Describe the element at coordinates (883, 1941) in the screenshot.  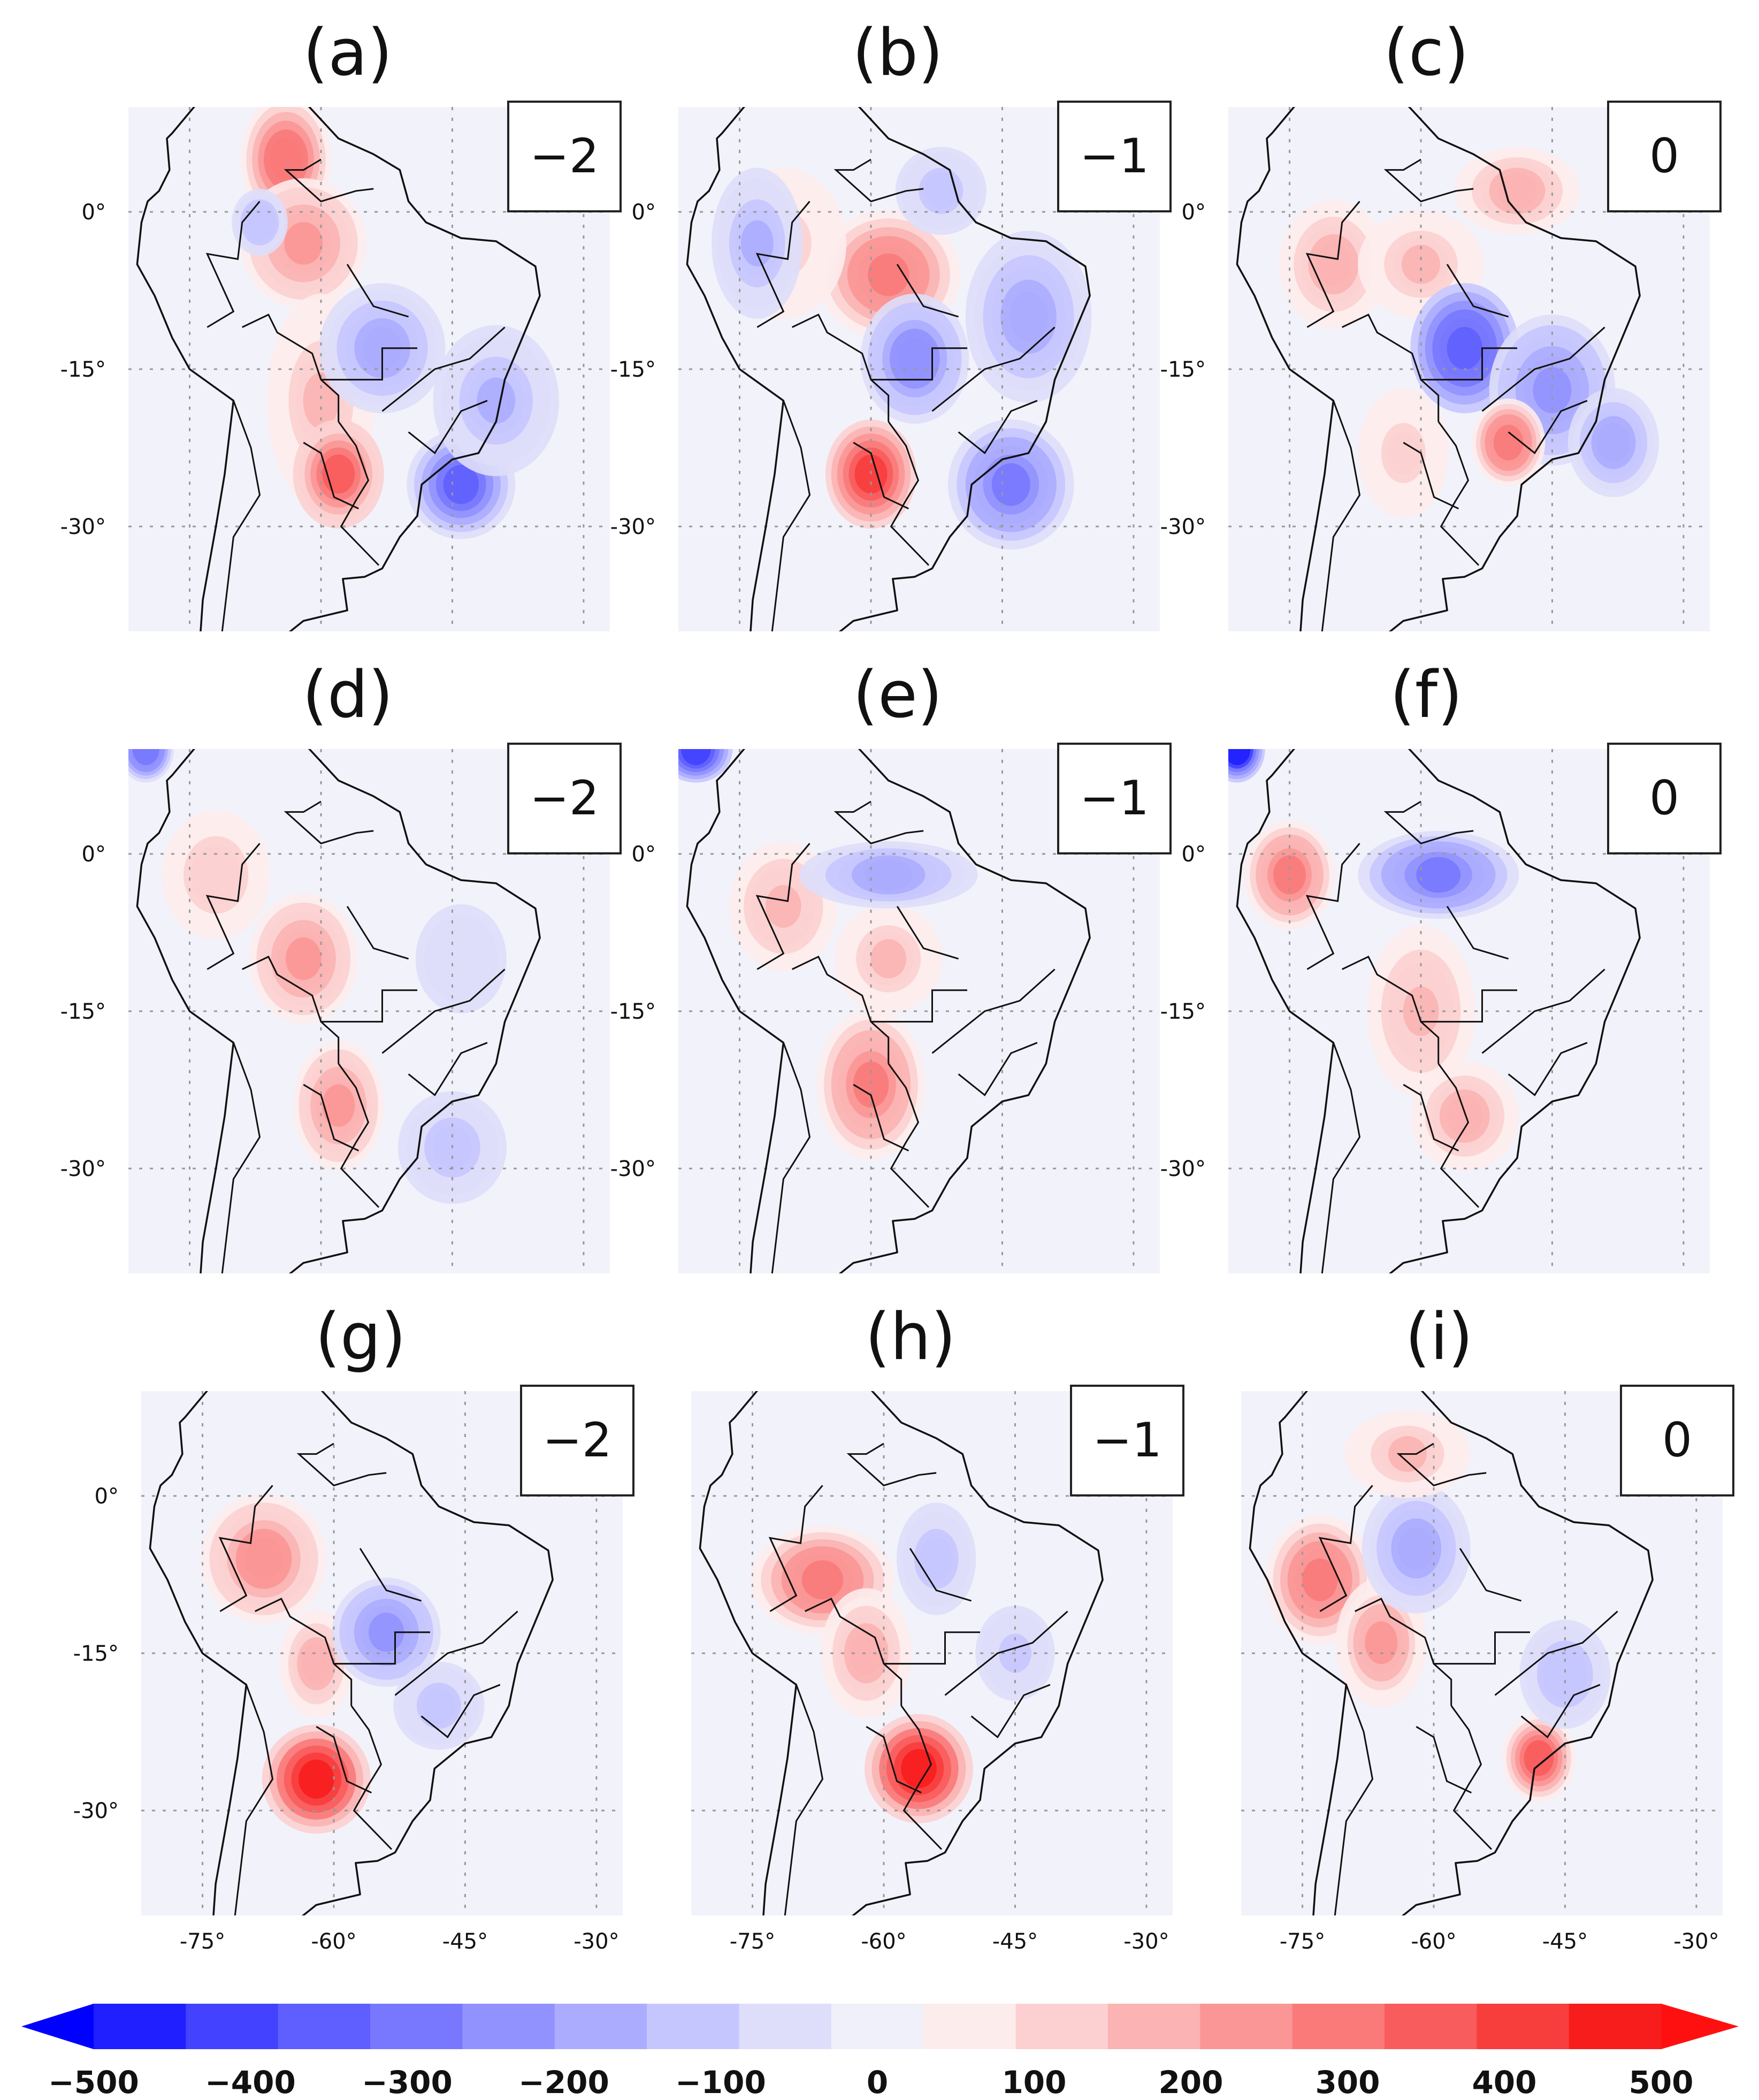
I see `x-tick-label: -60°` at that location.